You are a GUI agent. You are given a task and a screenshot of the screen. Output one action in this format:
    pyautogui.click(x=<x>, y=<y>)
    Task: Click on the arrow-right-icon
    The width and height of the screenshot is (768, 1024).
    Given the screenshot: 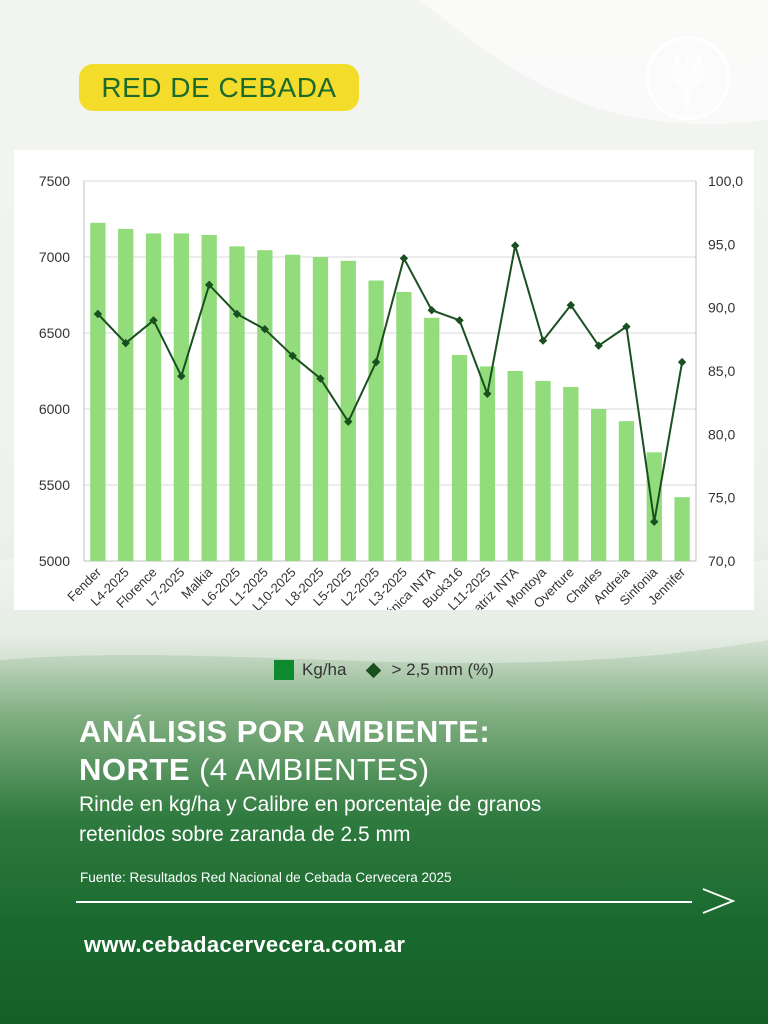 What is the action you would take?
    pyautogui.click(x=718, y=901)
    